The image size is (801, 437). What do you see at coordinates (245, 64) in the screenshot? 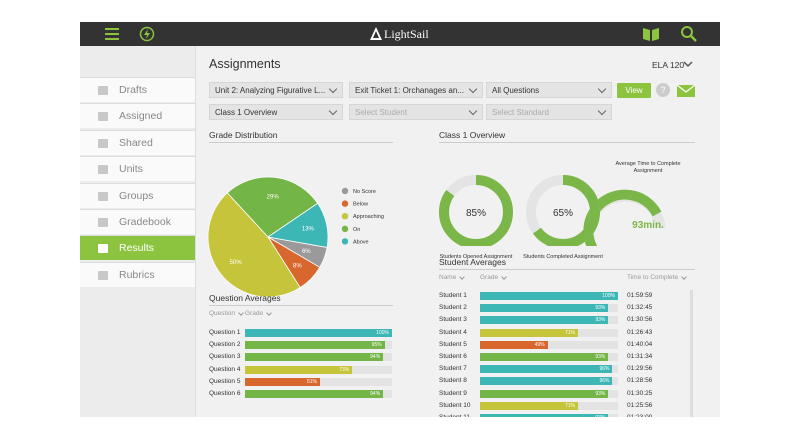
I see `page-title: Assignments` at bounding box center [245, 64].